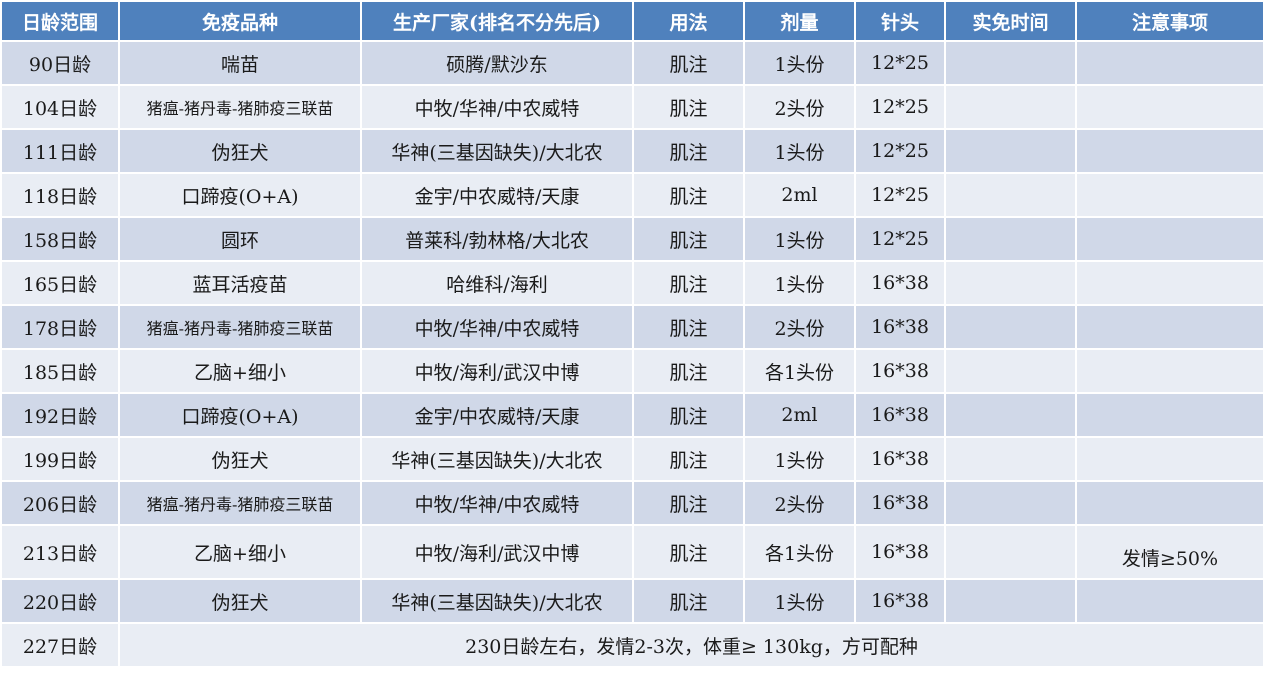 The height and width of the screenshot is (692, 1263). I want to click on age-cell: 227日龄, so click(60, 645).